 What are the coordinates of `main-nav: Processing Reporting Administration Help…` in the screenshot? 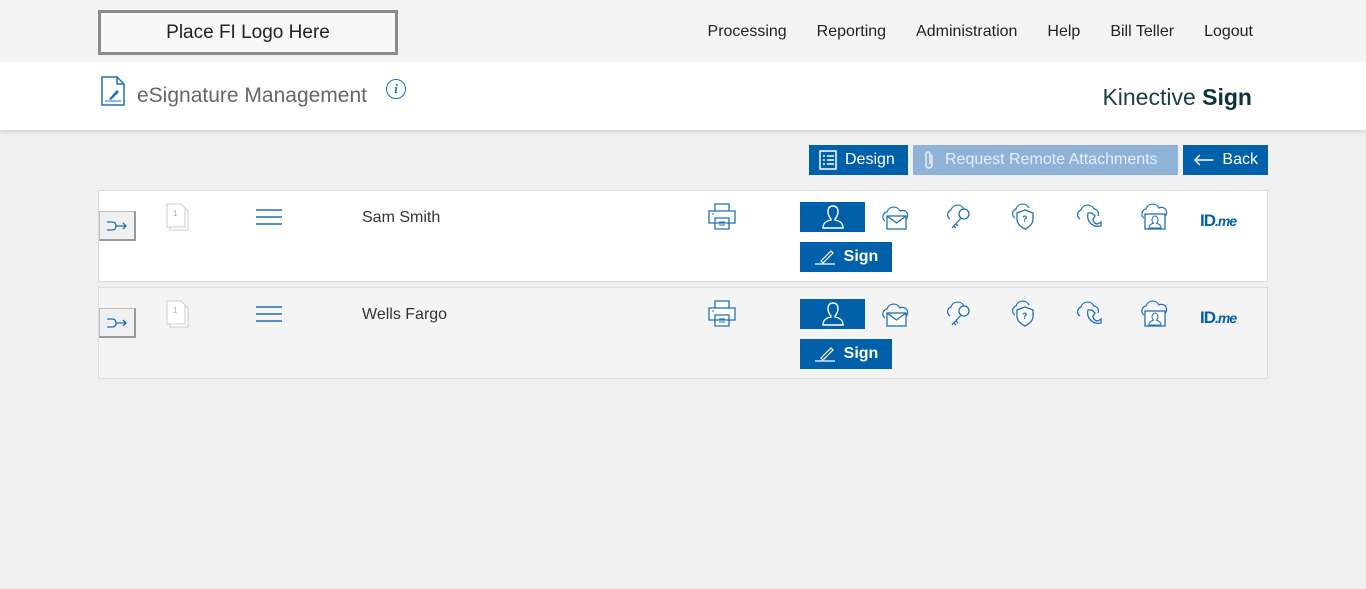 It's located at (980, 32).